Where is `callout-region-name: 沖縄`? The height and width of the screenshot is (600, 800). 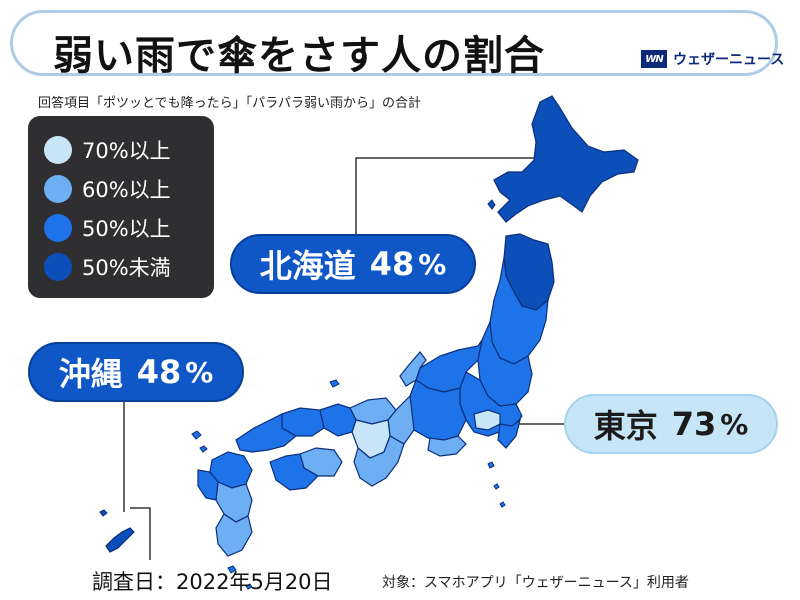
callout-region-name: 沖縄 is located at coordinates (90, 374).